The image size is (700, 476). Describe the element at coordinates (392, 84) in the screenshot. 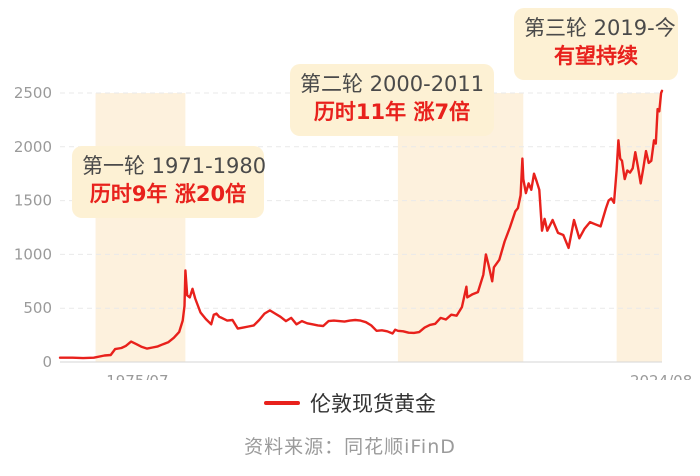

I see `annotation-round-2-title: 第二轮 2000-2011` at that location.